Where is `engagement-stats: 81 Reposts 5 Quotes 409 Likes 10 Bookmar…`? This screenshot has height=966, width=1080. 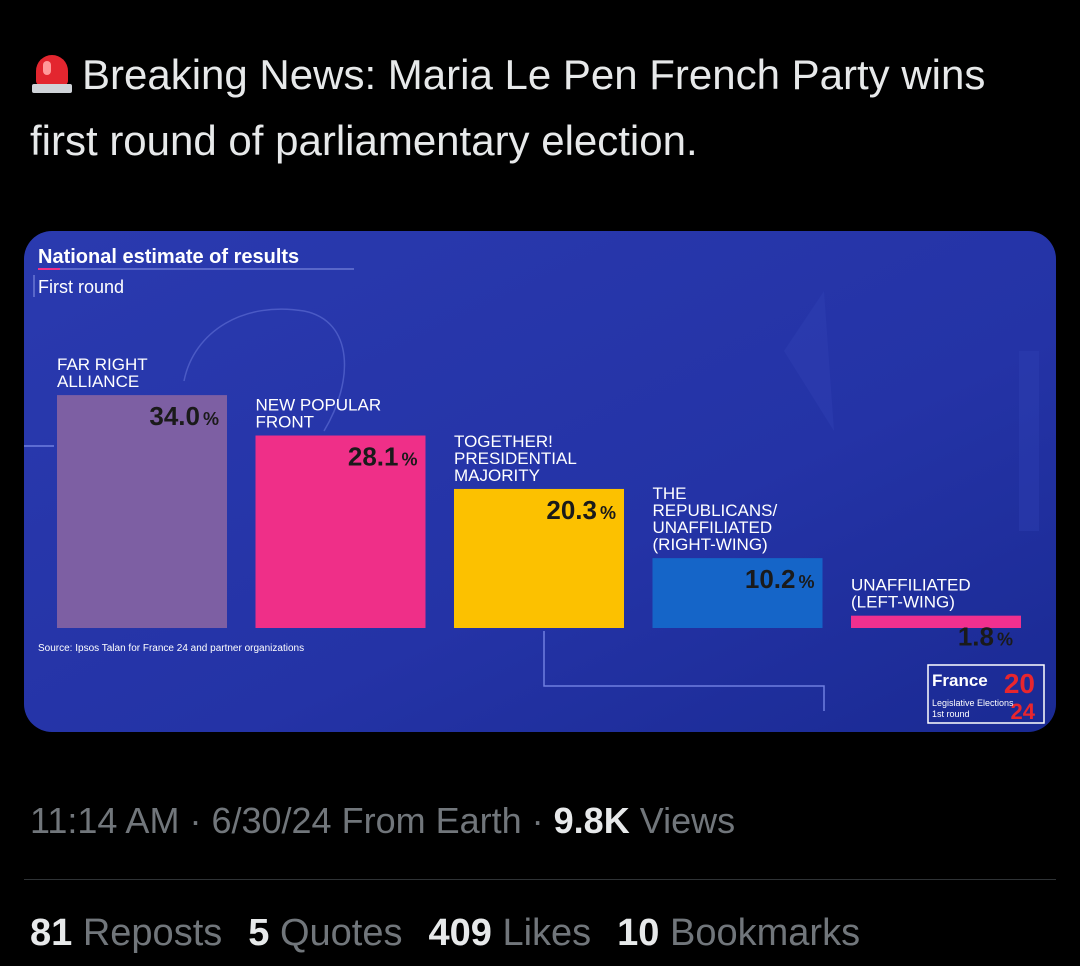 engagement-stats: 81 Reposts 5 Quotes 409 Likes 10 Bookmar… is located at coordinates (445, 933).